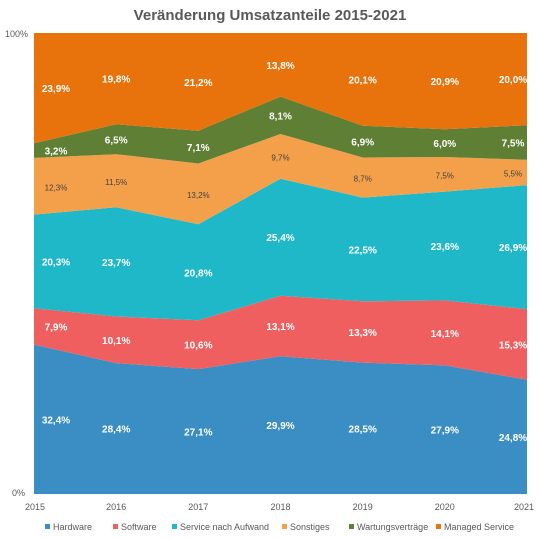 This screenshot has width=540, height=539. What do you see at coordinates (280, 238) in the screenshot?
I see `data-label-service-nach-aufwand-2018: 25,4%` at bounding box center [280, 238].